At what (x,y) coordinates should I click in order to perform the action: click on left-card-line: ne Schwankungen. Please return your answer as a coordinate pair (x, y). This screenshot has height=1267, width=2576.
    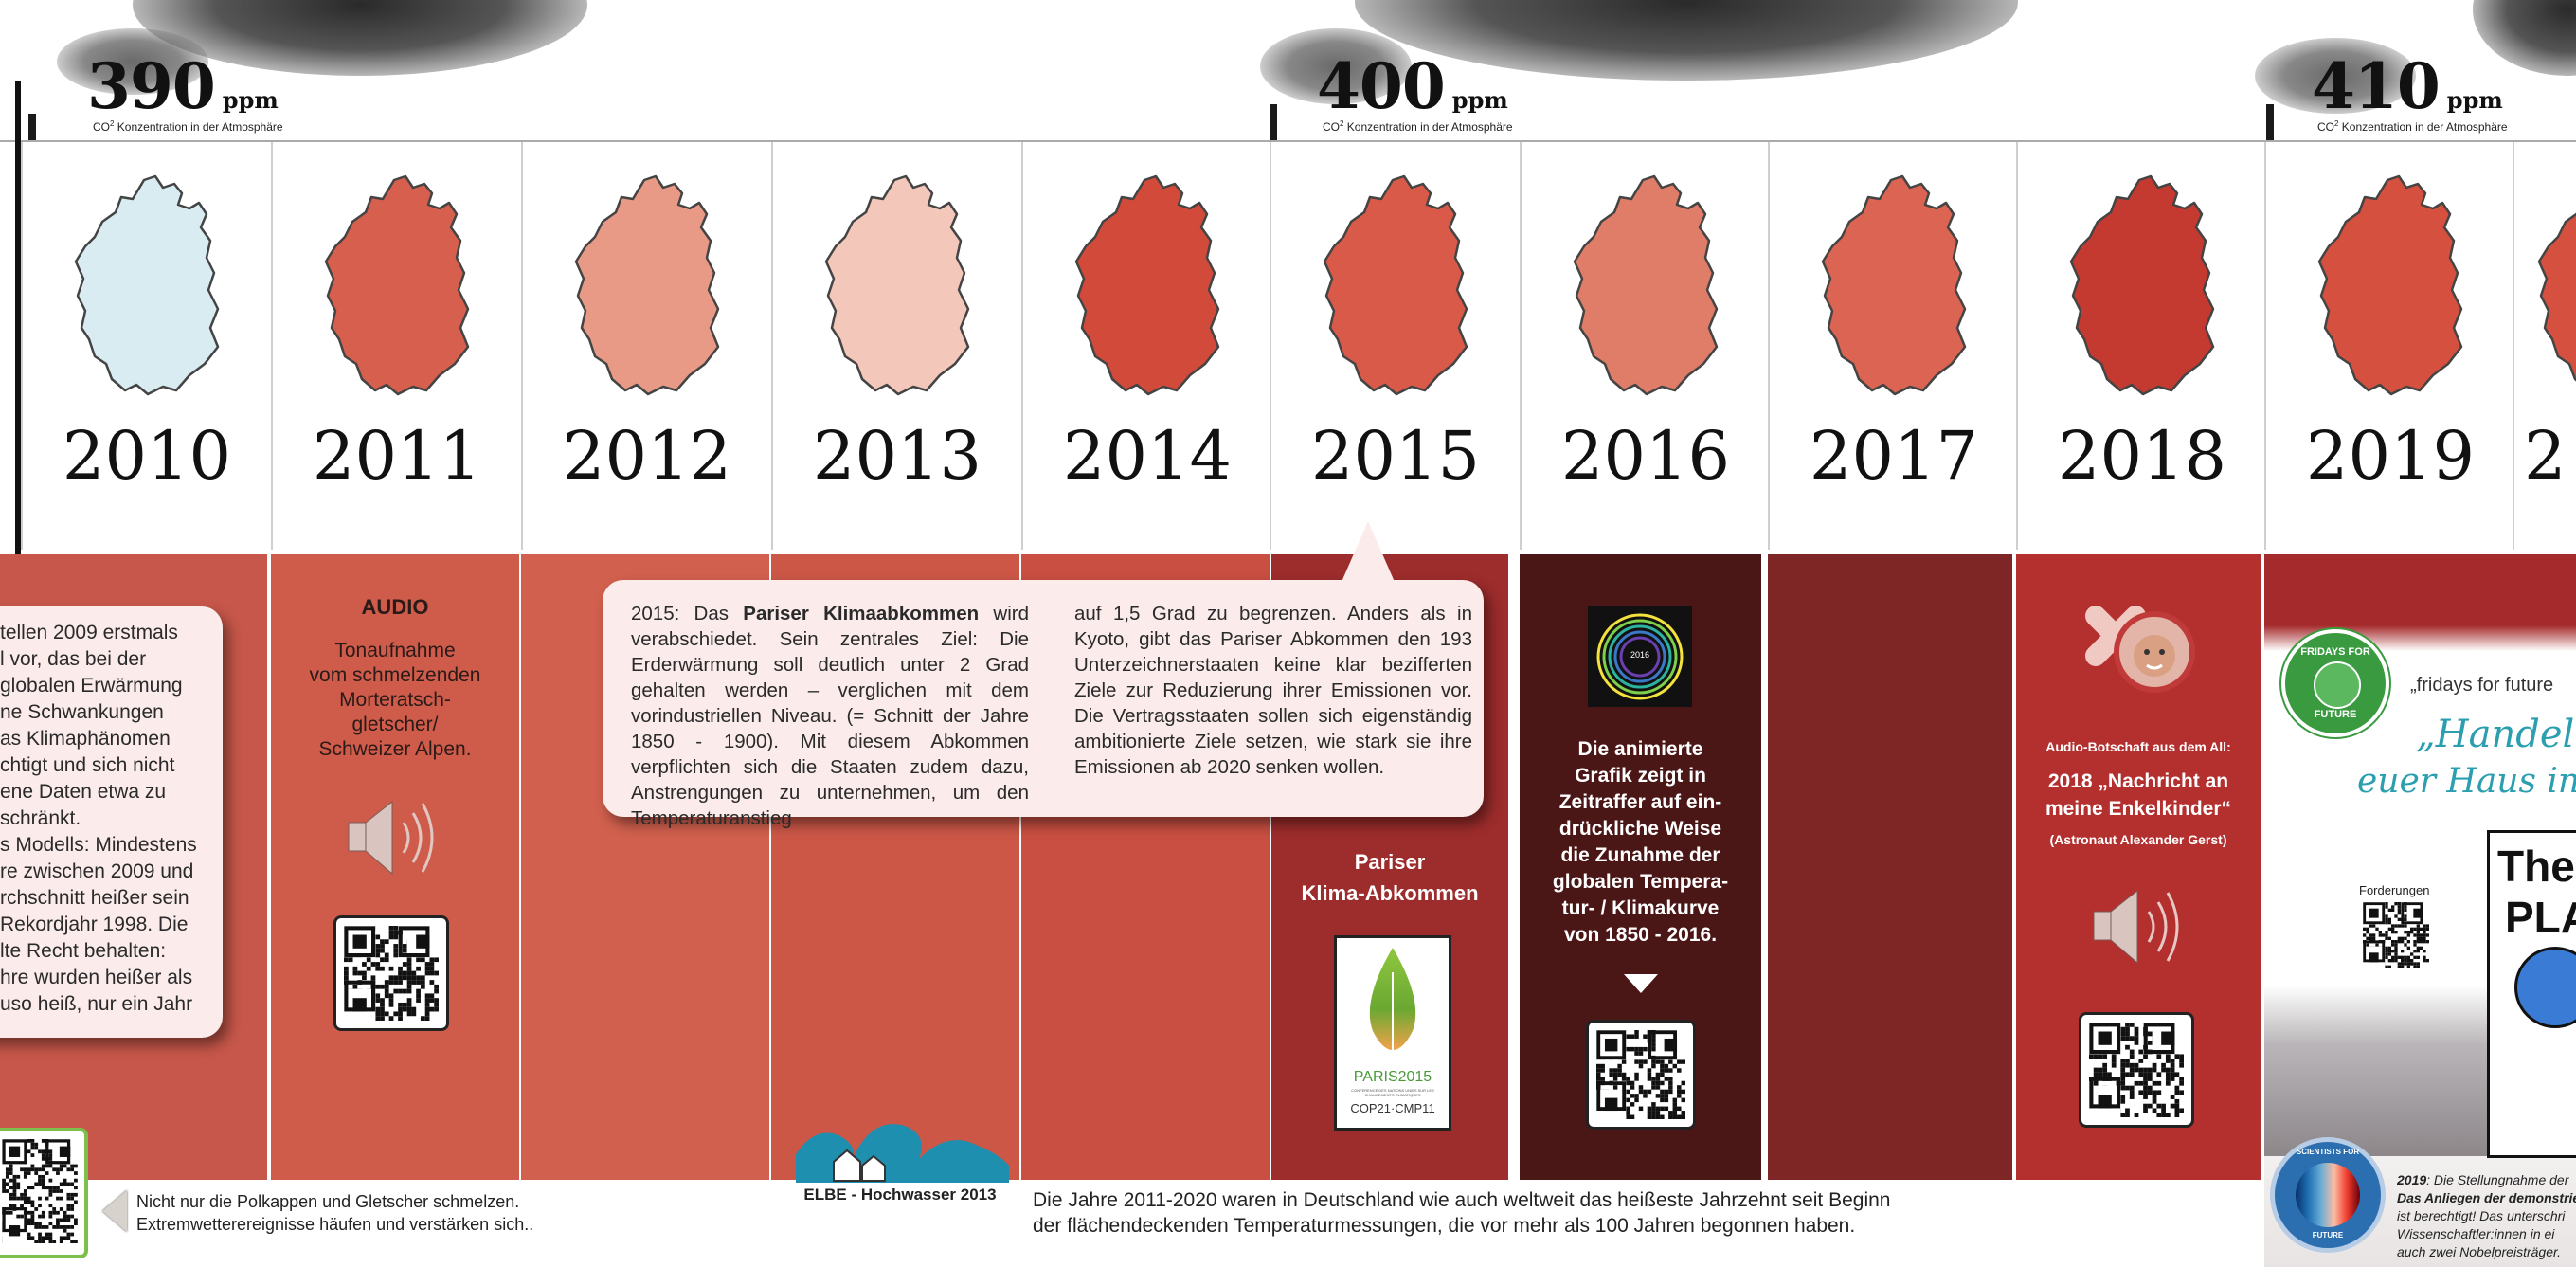
    Looking at the image, I should click on (82, 712).